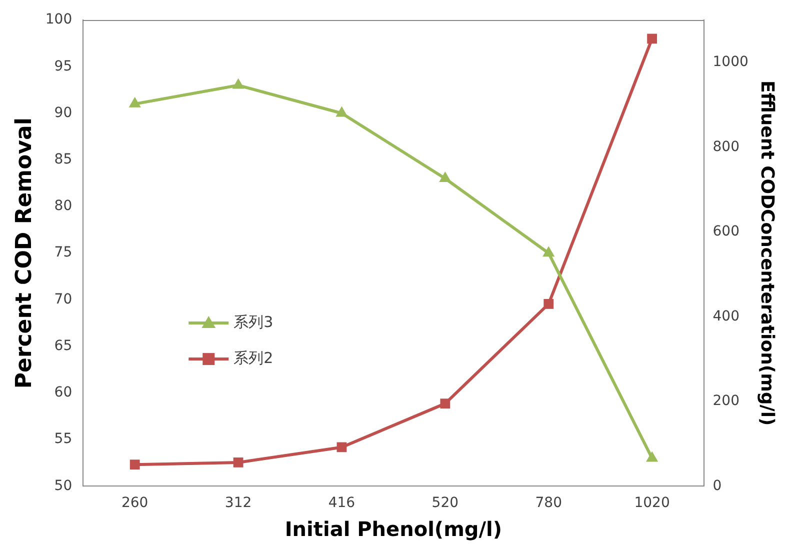 The height and width of the screenshot is (555, 793). I want to click on y-axis-title: Percent COD Removal, so click(24, 253).